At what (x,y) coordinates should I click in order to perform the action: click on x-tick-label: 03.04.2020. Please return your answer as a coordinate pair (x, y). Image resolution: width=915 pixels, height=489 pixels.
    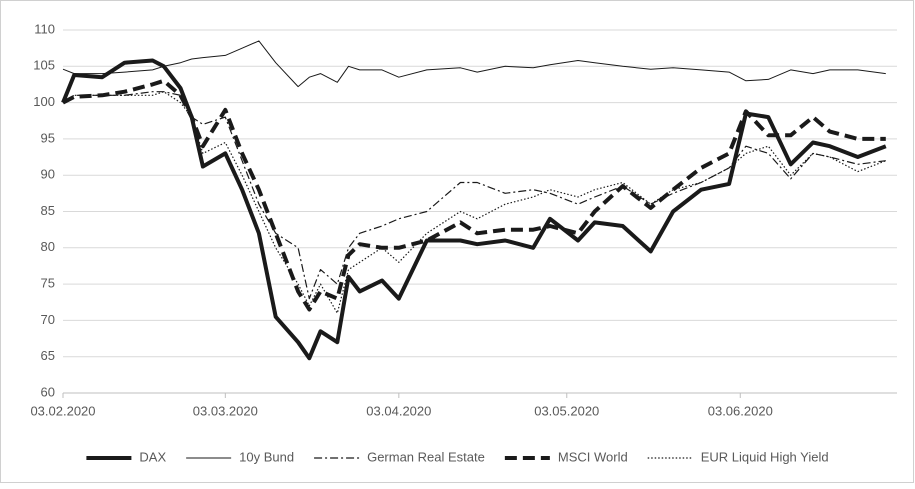
    Looking at the image, I should click on (398, 410).